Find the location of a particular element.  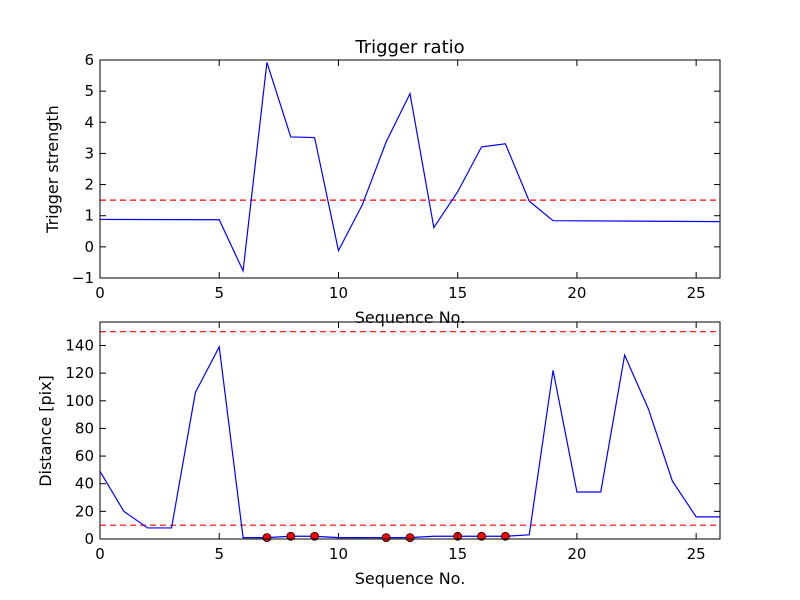

chart-1-x-tick-label: 15 is located at coordinates (457, 293).